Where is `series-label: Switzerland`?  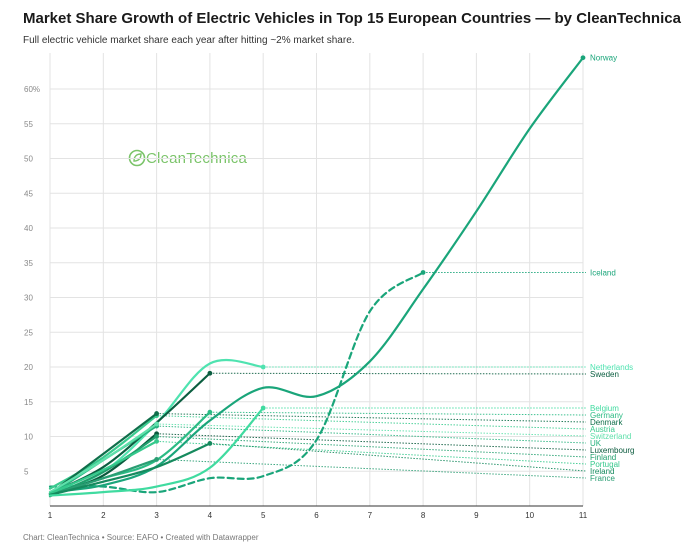 series-label: Switzerland is located at coordinates (610, 436).